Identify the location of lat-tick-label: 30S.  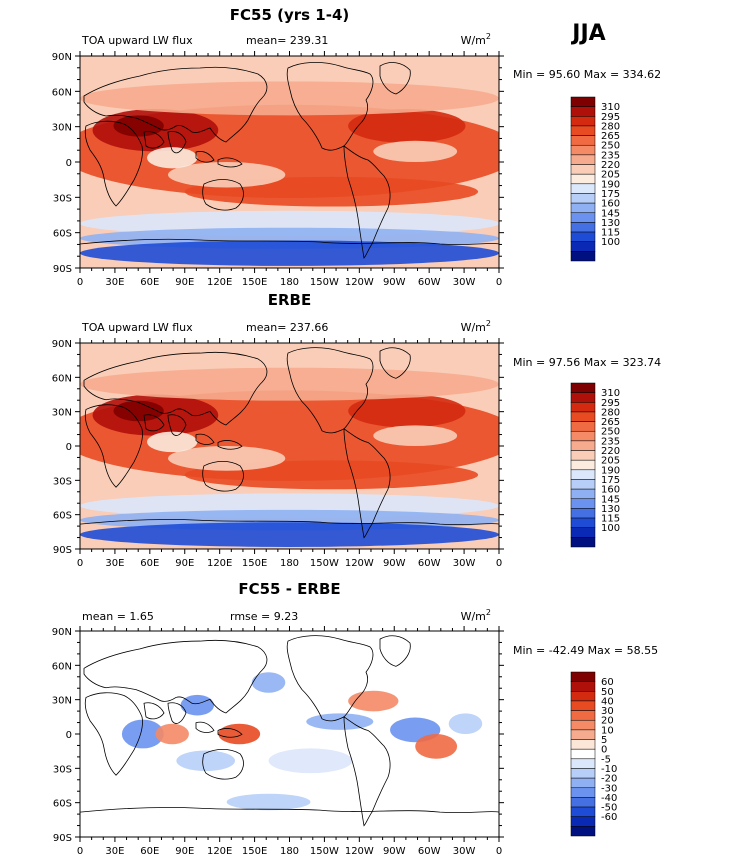
(62, 481).